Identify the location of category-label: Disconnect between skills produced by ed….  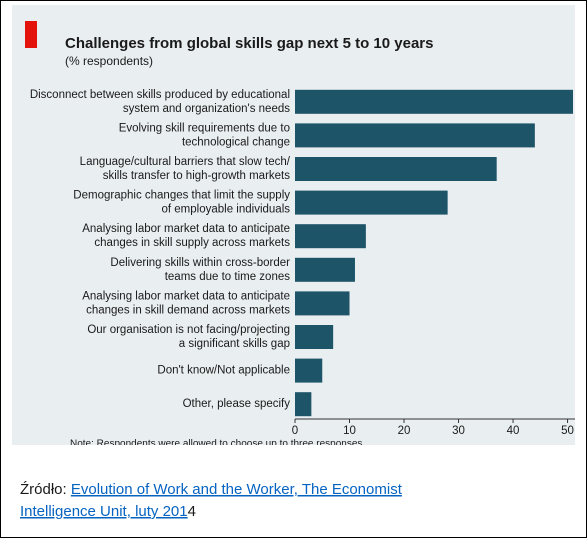
(160, 95).